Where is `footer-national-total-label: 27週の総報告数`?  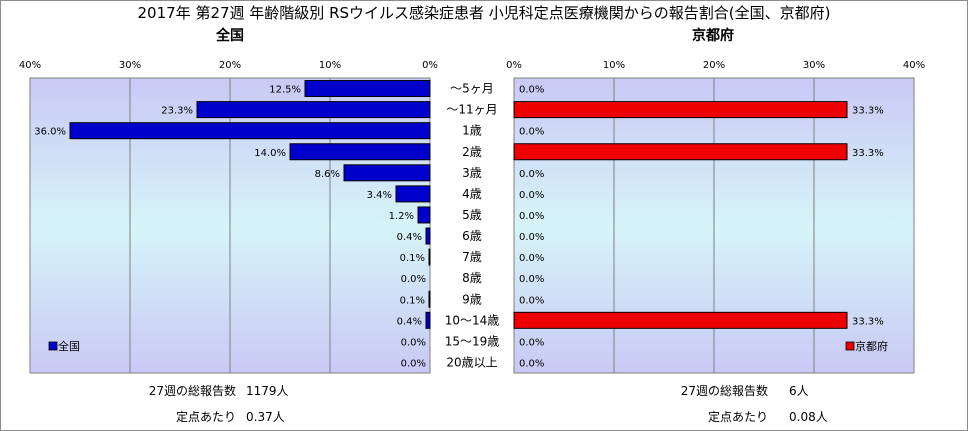
footer-national-total-label: 27週の総報告数 is located at coordinates (192, 390).